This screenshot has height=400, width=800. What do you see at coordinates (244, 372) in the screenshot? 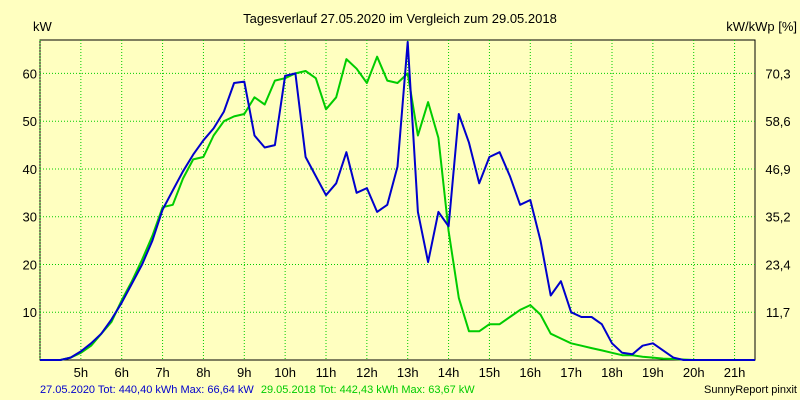
I see `x-tick-label: 9h` at bounding box center [244, 372].